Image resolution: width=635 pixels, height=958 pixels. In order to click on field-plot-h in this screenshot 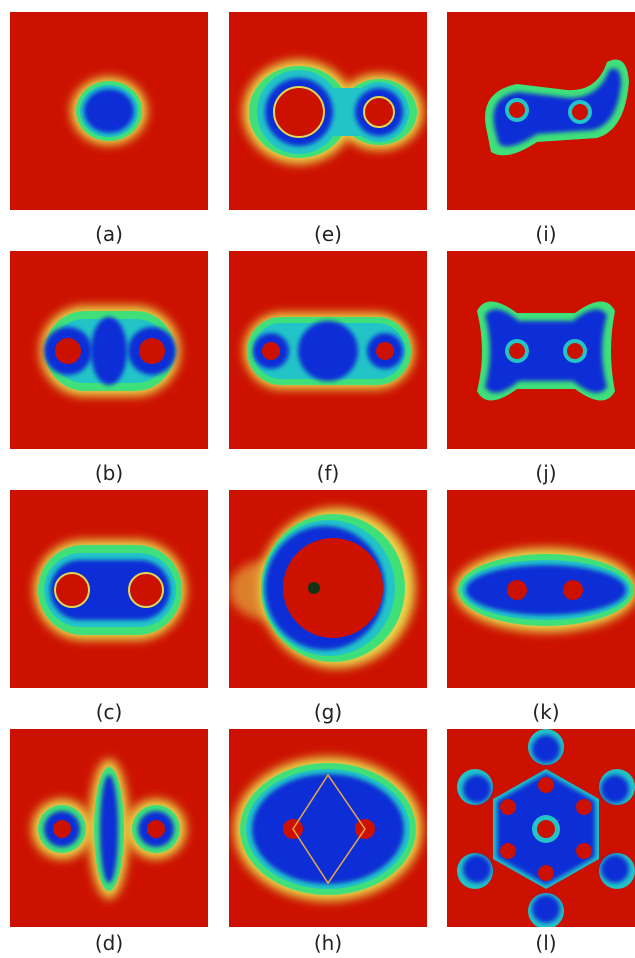, I will do `click(328, 828)`.